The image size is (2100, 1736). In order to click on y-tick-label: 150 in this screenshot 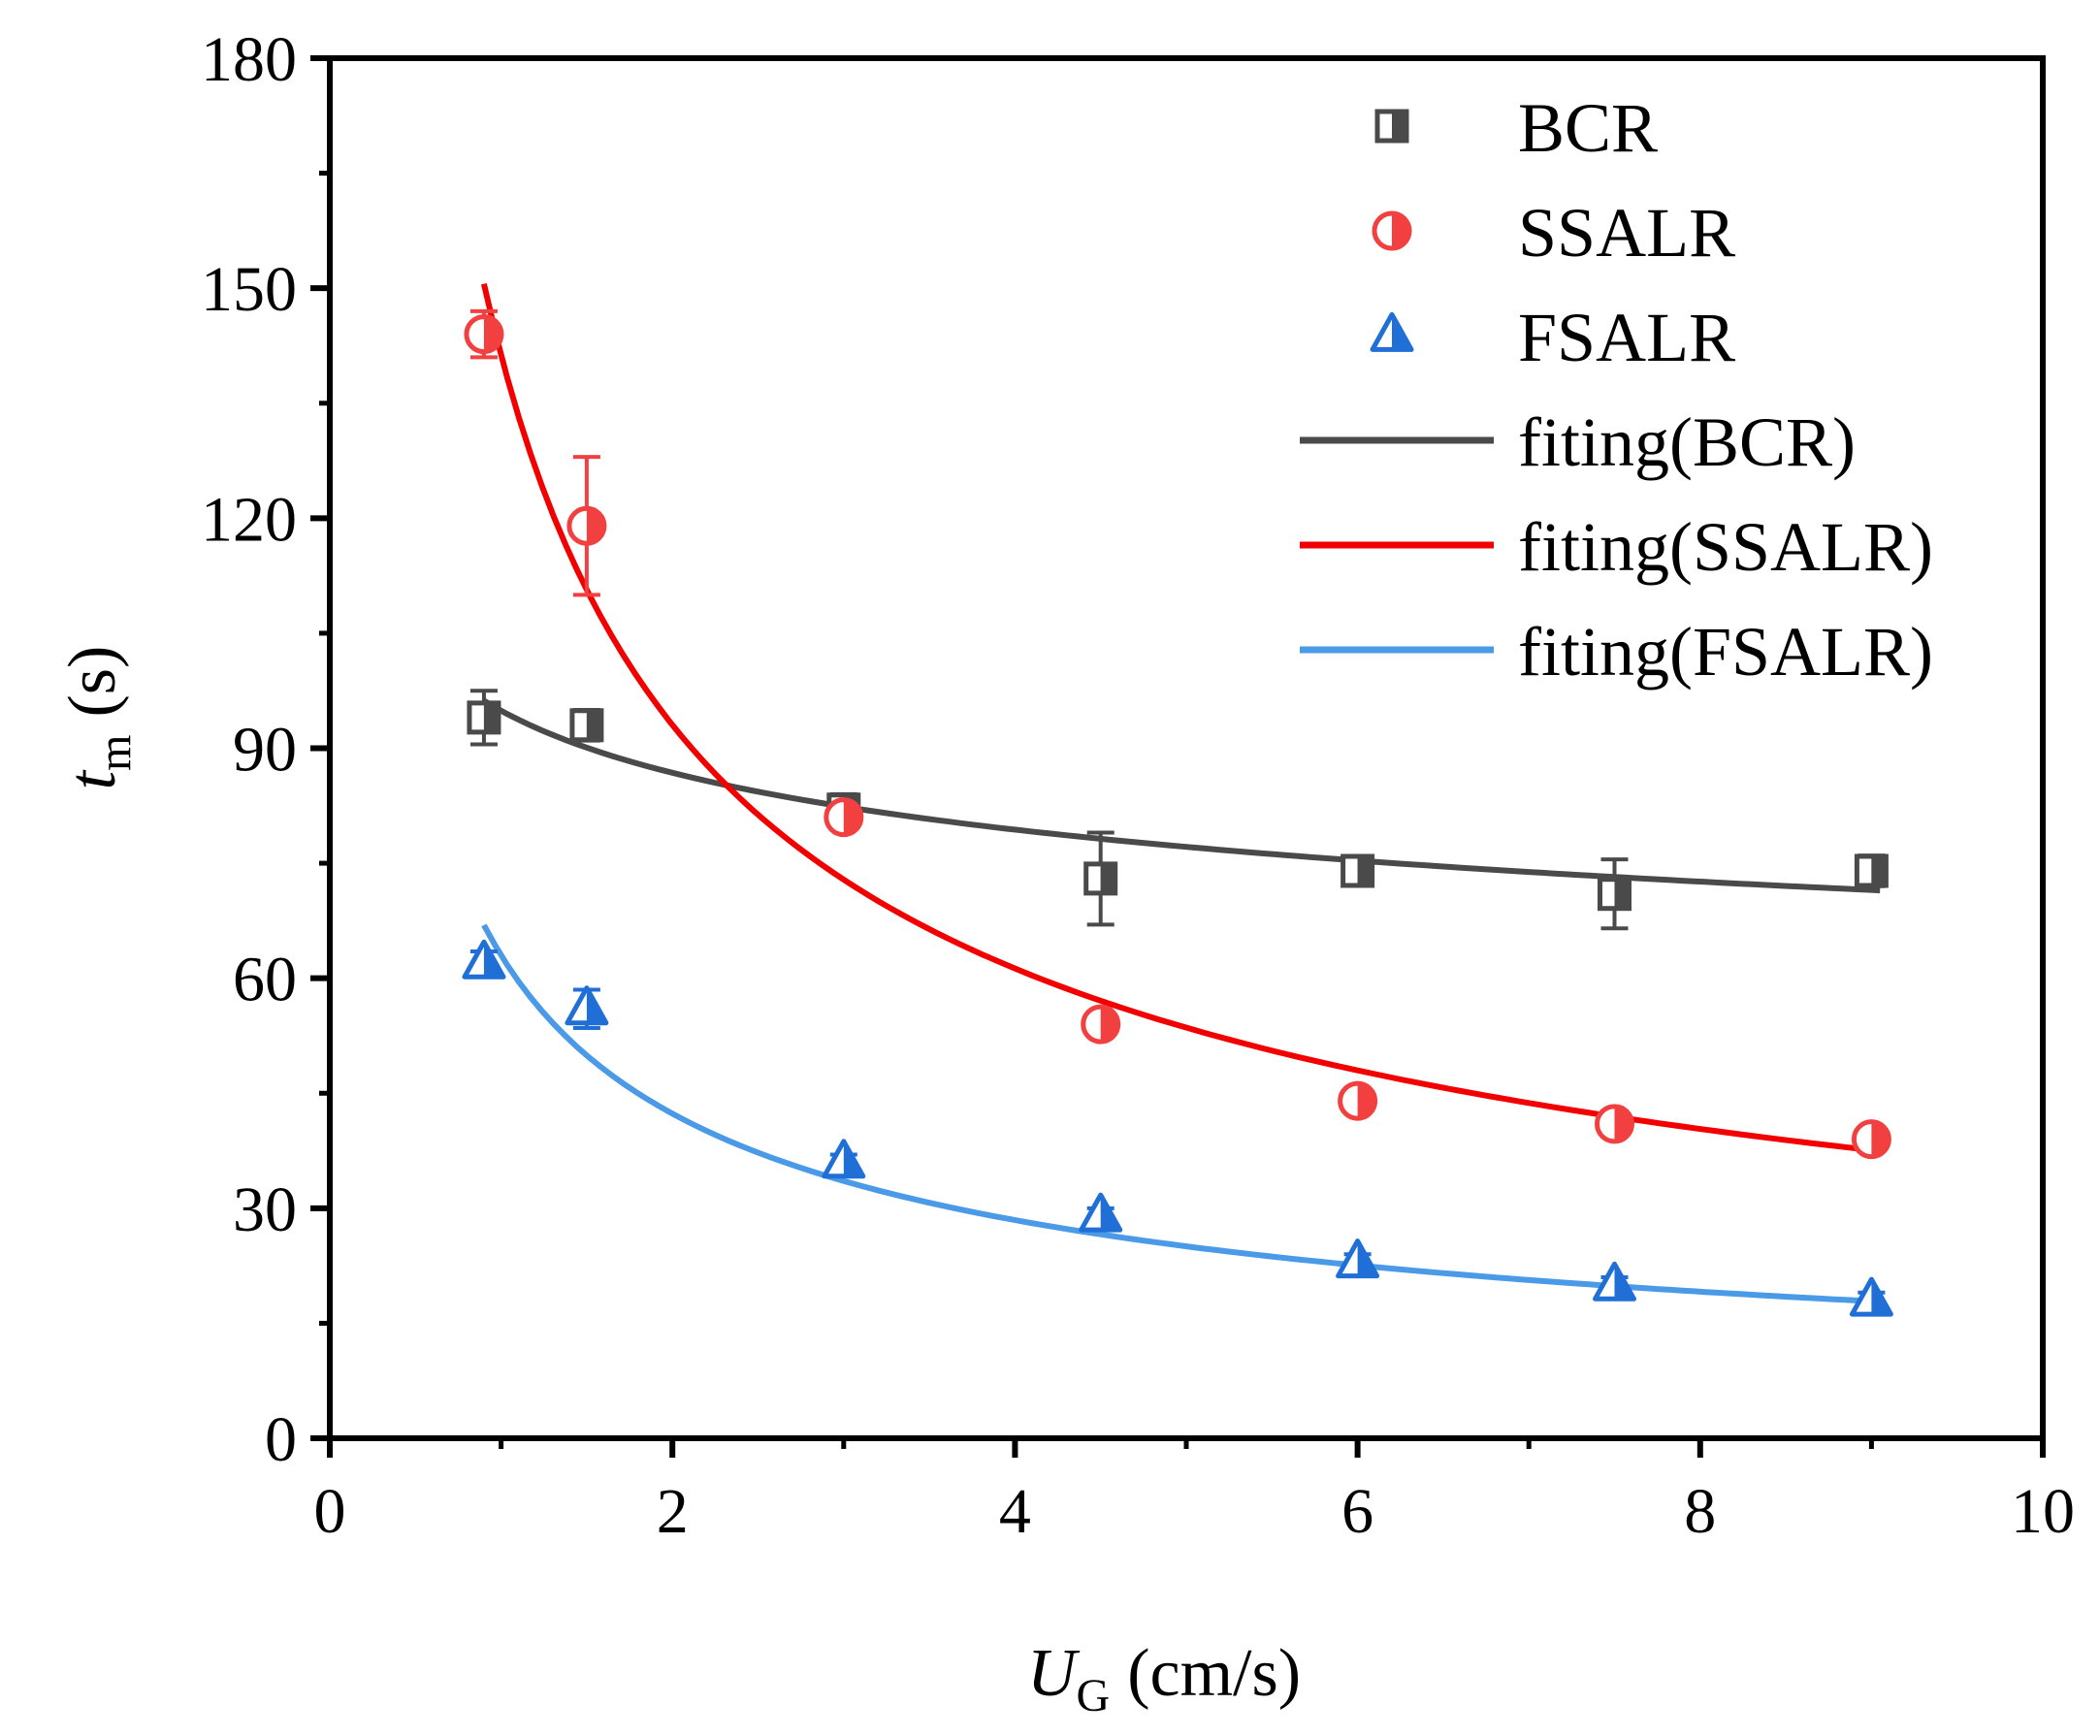, I will do `click(249, 289)`.